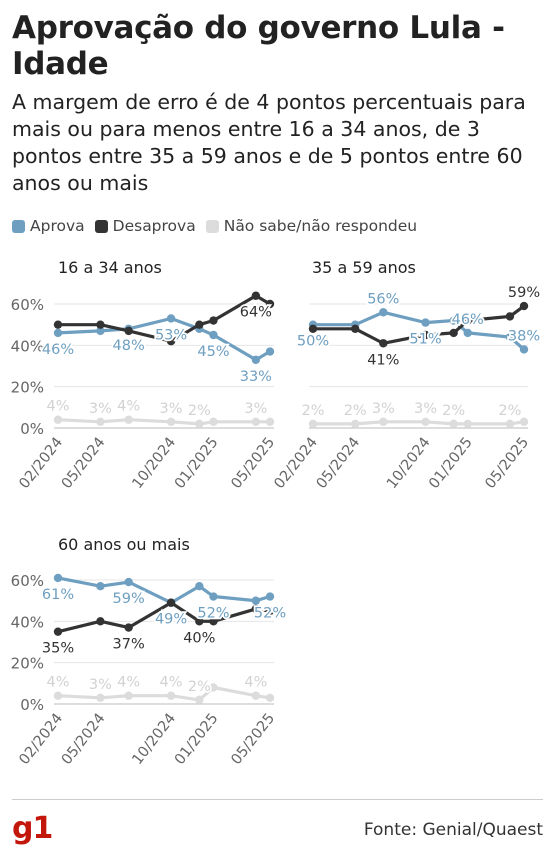 The width and height of the screenshot is (555, 857). What do you see at coordinates (339, 463) in the screenshot?
I see `x-tick-label: 05/2024` at bounding box center [339, 463].